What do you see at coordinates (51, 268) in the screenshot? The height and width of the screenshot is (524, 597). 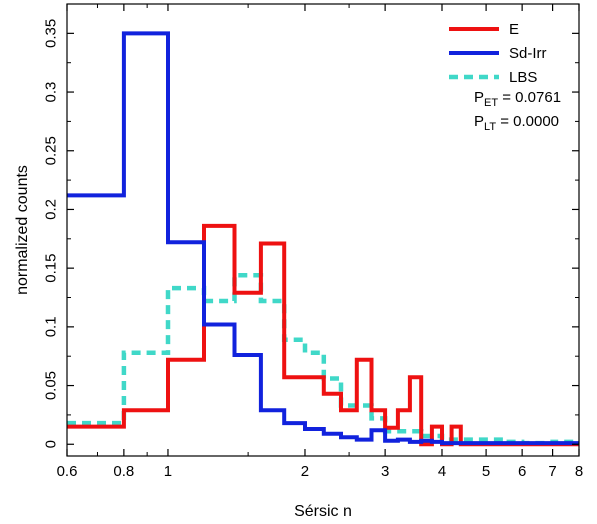 I see `y-tick-label: 0.15` at bounding box center [51, 268].